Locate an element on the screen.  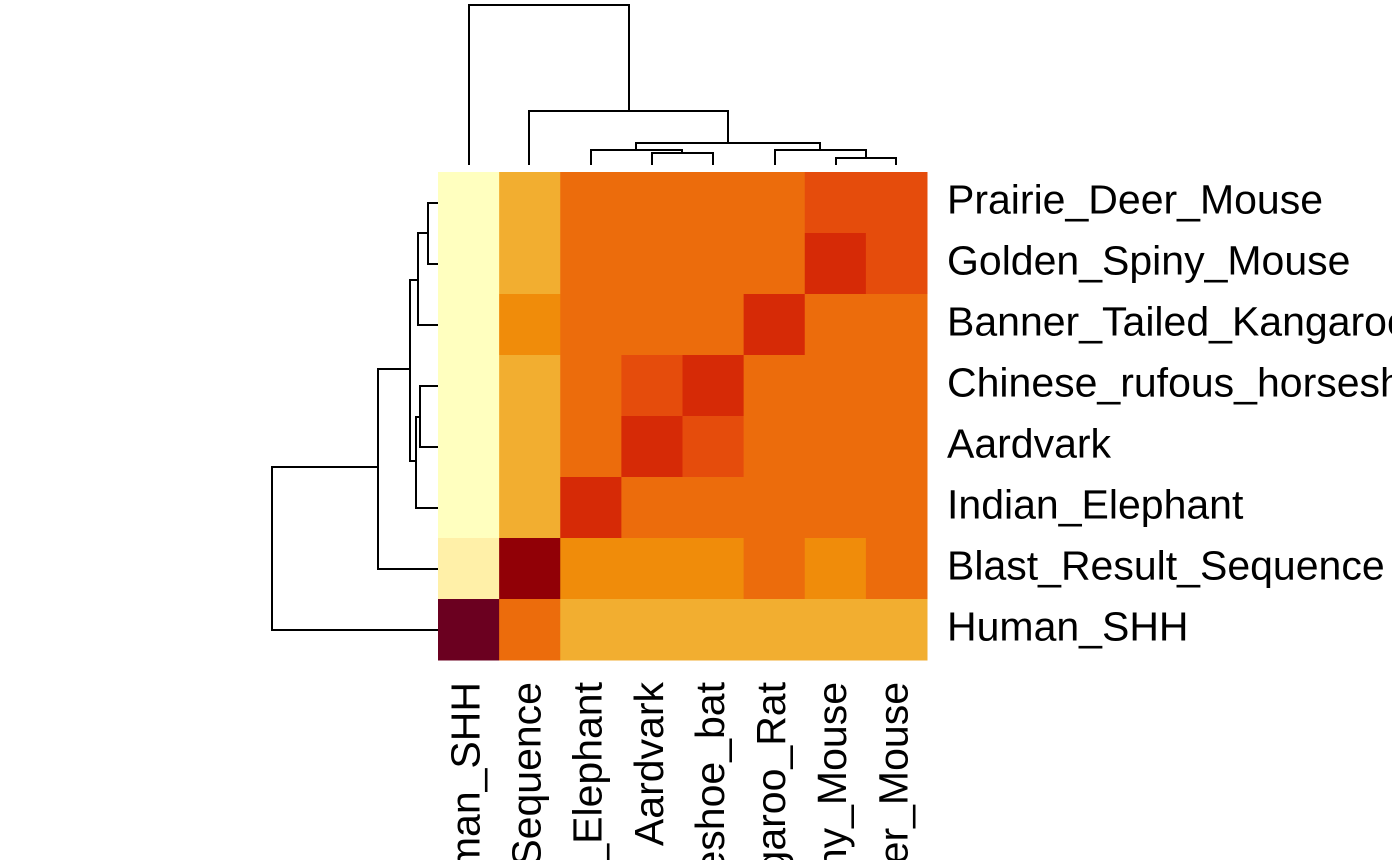
column-label: Aardvark is located at coordinates (649, 764).